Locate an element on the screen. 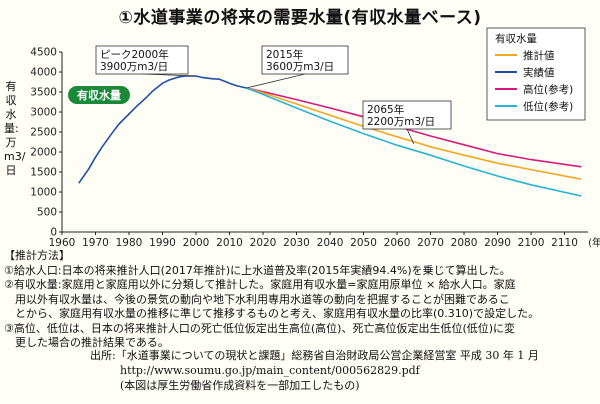  legend-label: 推計値 is located at coordinates (539, 55).